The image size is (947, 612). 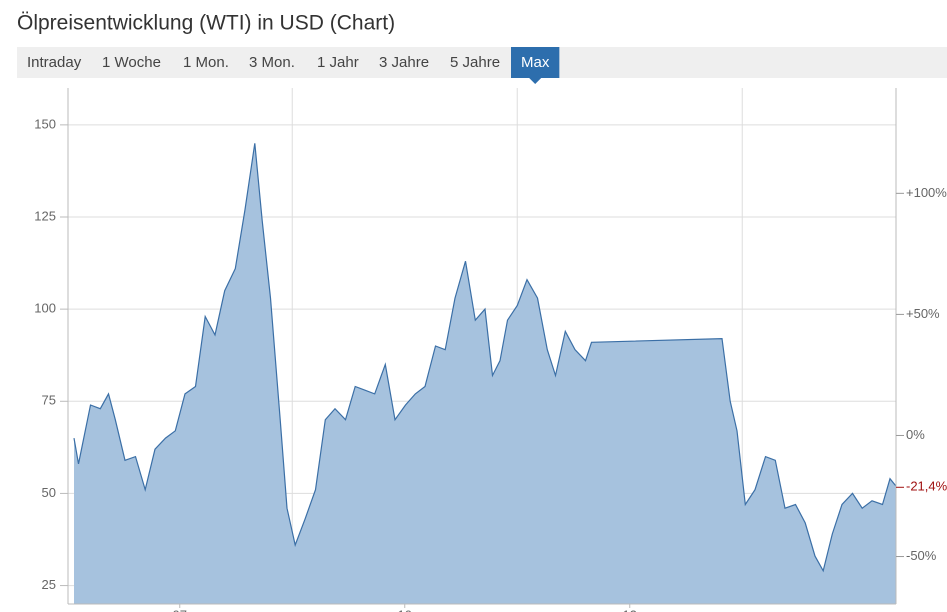 What do you see at coordinates (206, 23) in the screenshot?
I see `page-title: Ölpreisentwicklung (WTI) in USD (Chart)` at bounding box center [206, 23].